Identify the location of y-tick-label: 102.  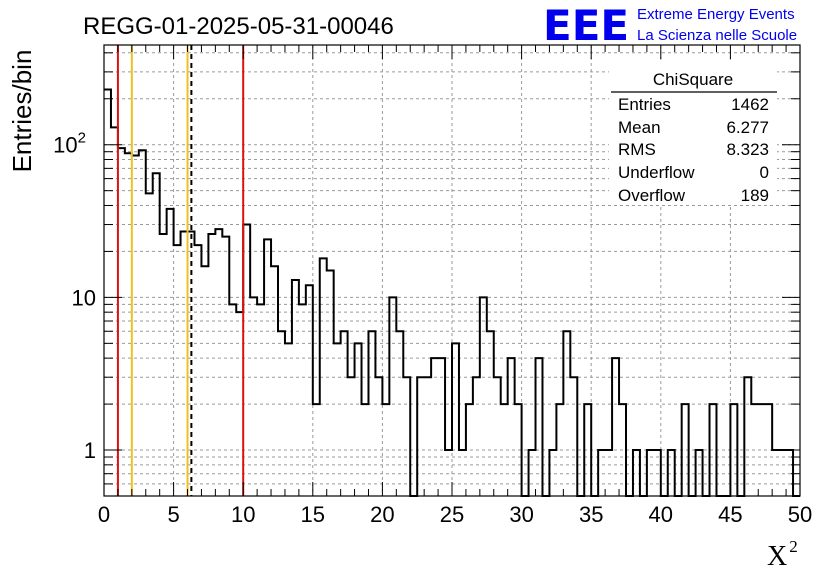
(69, 144).